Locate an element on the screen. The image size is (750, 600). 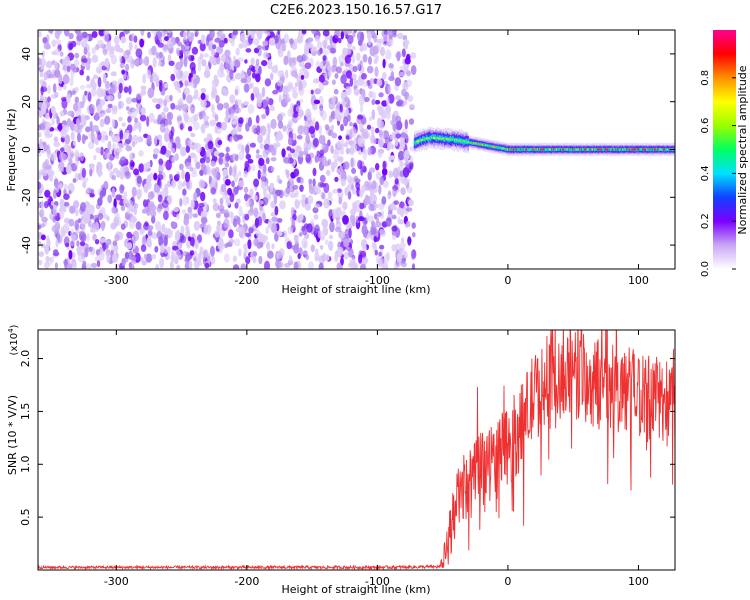
colorbar-ticks: 0.00.20.40.60.8 is located at coordinates (718, 173).